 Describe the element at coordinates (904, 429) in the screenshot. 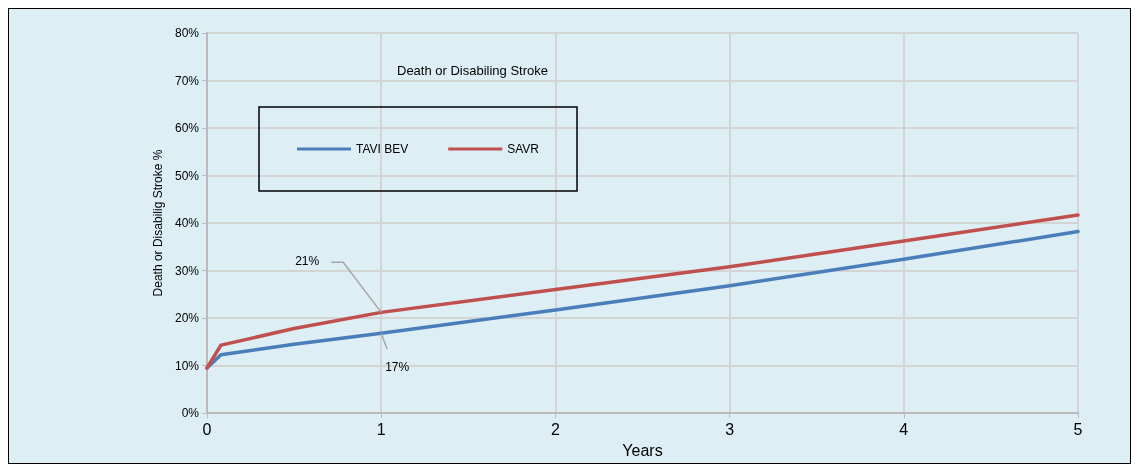

I see `x-tick-label: 4` at that location.